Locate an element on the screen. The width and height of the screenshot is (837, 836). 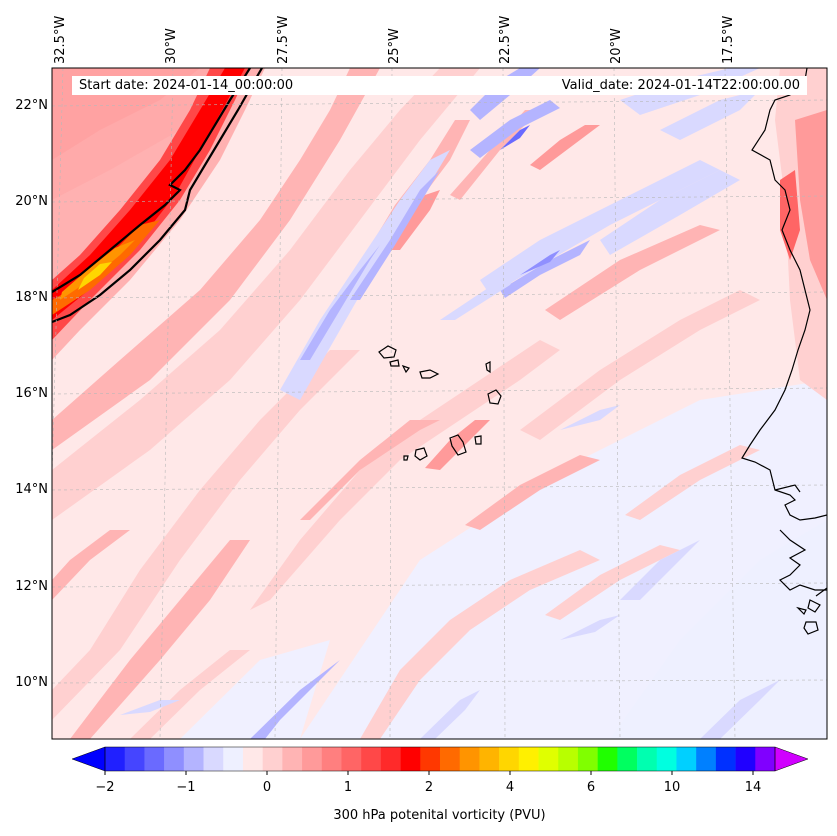
lon-label: 25°W is located at coordinates (394, 46).